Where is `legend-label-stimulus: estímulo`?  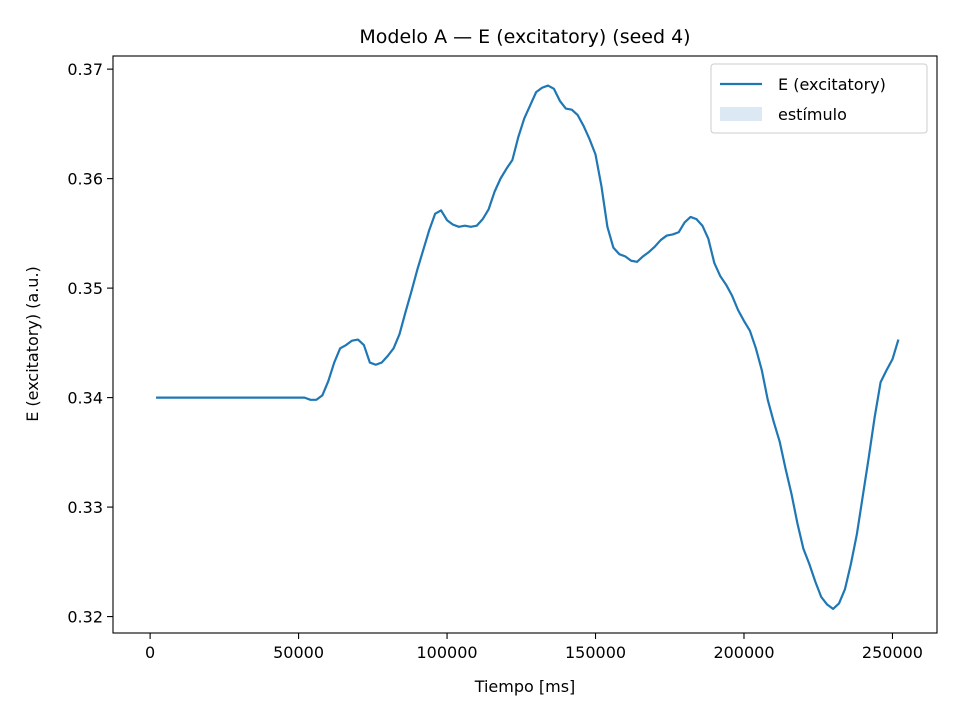
legend-label-stimulus: estímulo is located at coordinates (812, 114).